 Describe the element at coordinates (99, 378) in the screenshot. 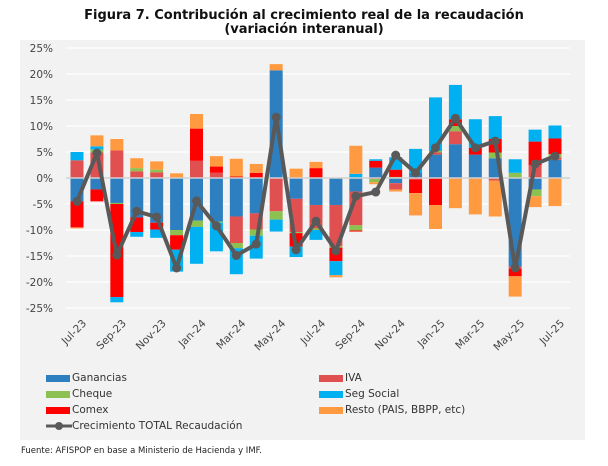

I see `legend-label: Ganancias` at that location.